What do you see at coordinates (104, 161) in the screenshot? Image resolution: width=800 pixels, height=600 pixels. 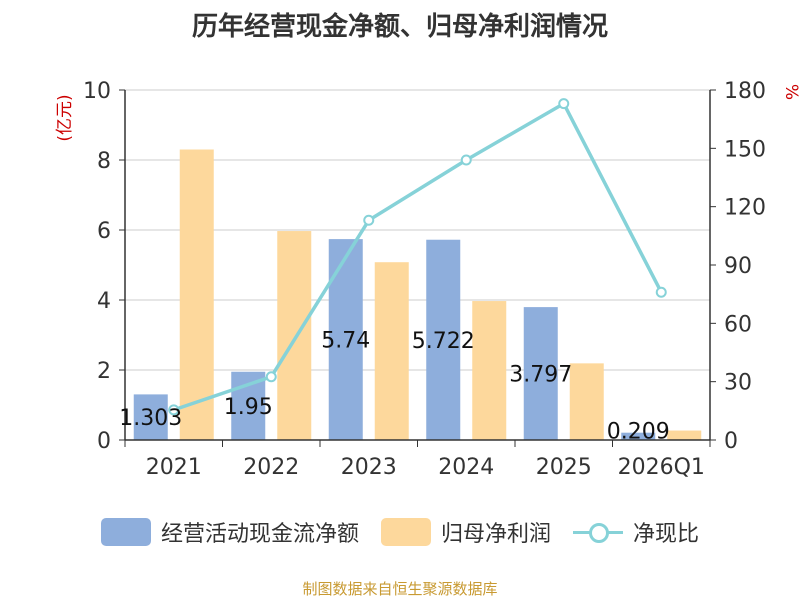 I see `y-tick-label: 8` at bounding box center [104, 161].